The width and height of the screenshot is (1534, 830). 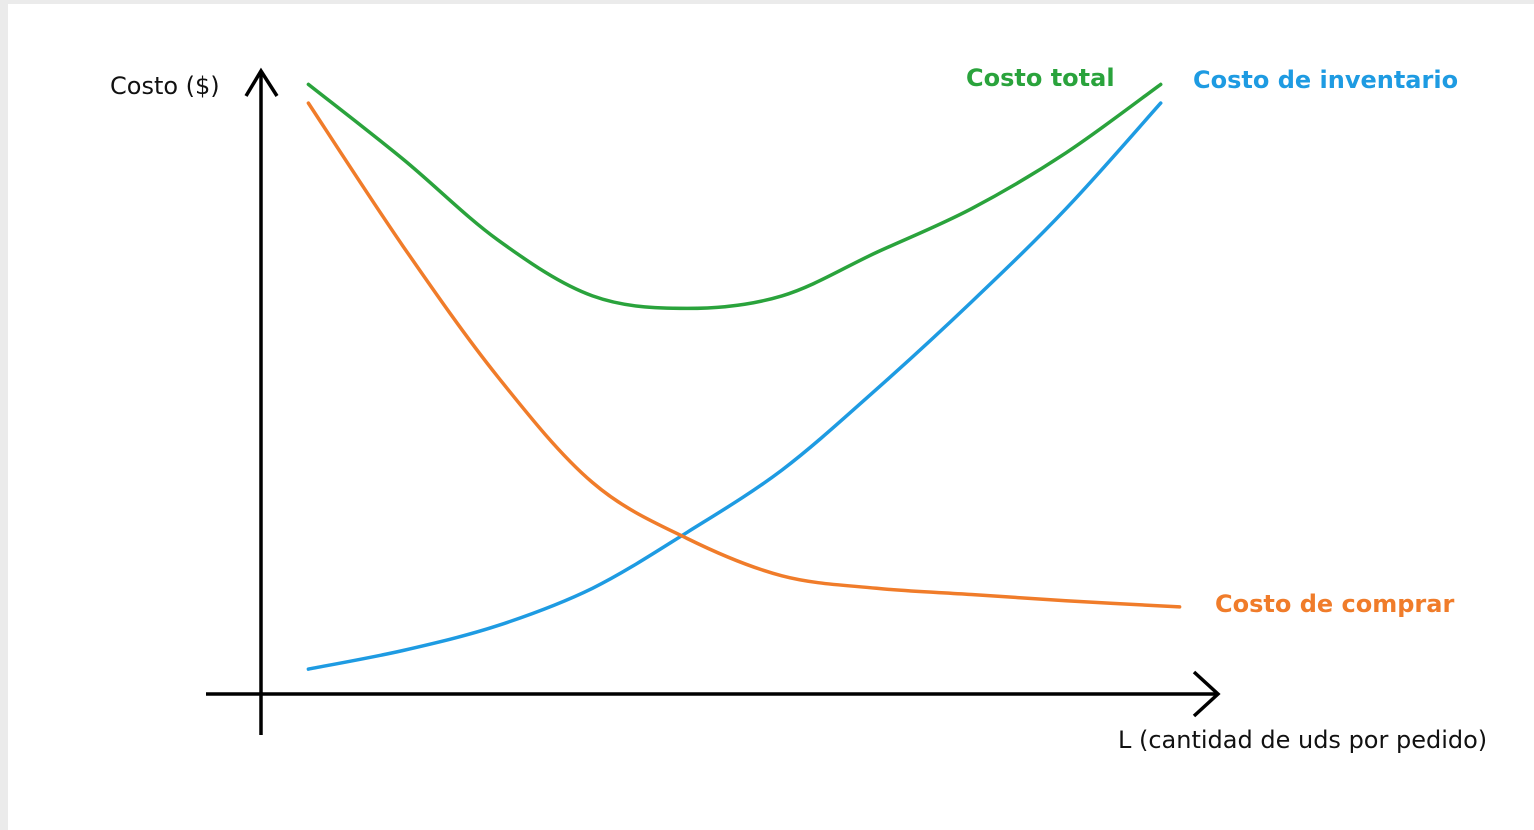 What do you see at coordinates (1302, 740) in the screenshot?
I see `x-axis-label: L (cantidad de uds por pedido)` at bounding box center [1302, 740].